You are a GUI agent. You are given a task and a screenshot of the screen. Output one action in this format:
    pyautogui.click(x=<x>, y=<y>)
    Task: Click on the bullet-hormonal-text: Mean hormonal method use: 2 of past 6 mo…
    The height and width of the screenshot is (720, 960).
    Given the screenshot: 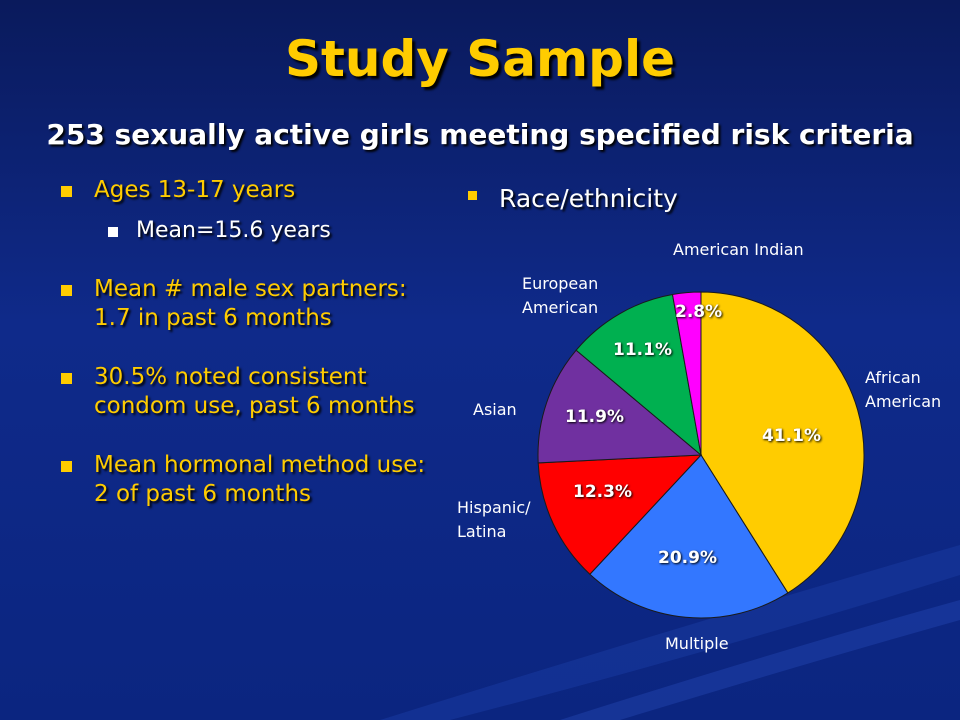 What is the action you would take?
    pyautogui.click(x=260, y=479)
    